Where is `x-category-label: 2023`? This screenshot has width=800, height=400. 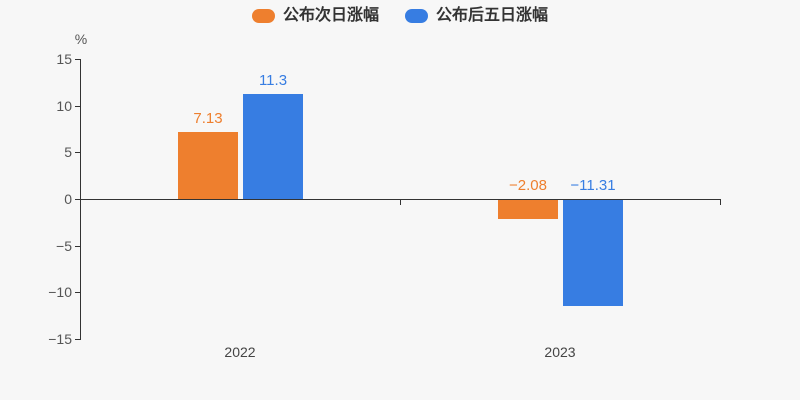 x-category-label: 2023 is located at coordinates (560, 352).